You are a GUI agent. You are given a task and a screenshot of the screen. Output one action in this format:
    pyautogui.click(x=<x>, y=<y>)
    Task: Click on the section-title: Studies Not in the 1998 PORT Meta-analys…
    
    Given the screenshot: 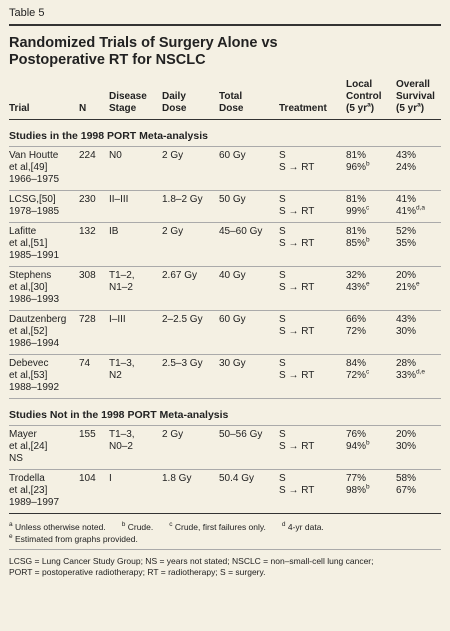 What is the action you would take?
    pyautogui.click(x=225, y=412)
    